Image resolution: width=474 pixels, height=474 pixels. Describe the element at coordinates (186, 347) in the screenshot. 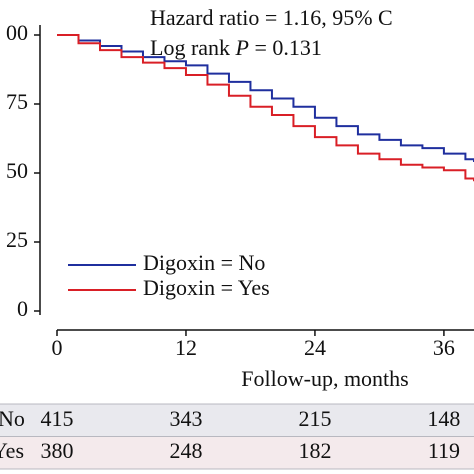

I see `x-tick-label: 12` at that location.